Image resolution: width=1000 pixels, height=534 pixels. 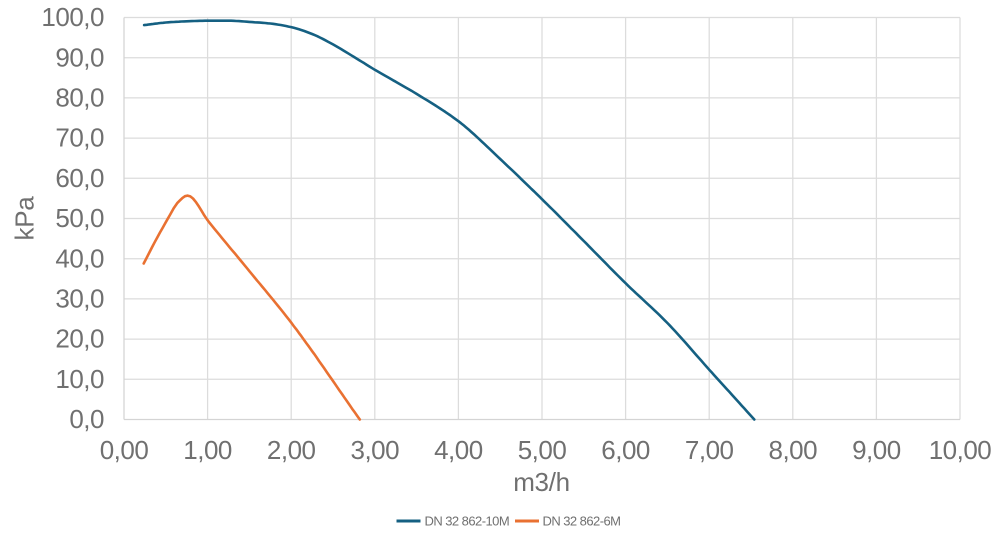 What do you see at coordinates (79, 138) in the screenshot?
I see `svg-text: 70,0` at bounding box center [79, 138].